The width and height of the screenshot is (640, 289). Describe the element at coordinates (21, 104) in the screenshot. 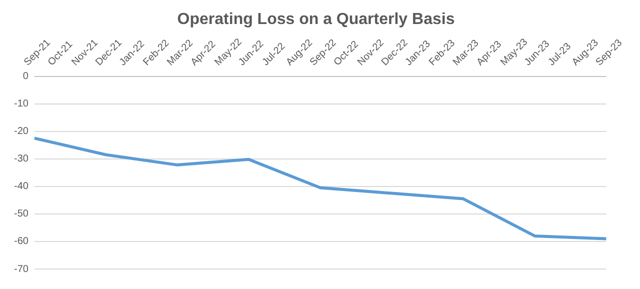

I see `y-tick-label: -10` at that location.